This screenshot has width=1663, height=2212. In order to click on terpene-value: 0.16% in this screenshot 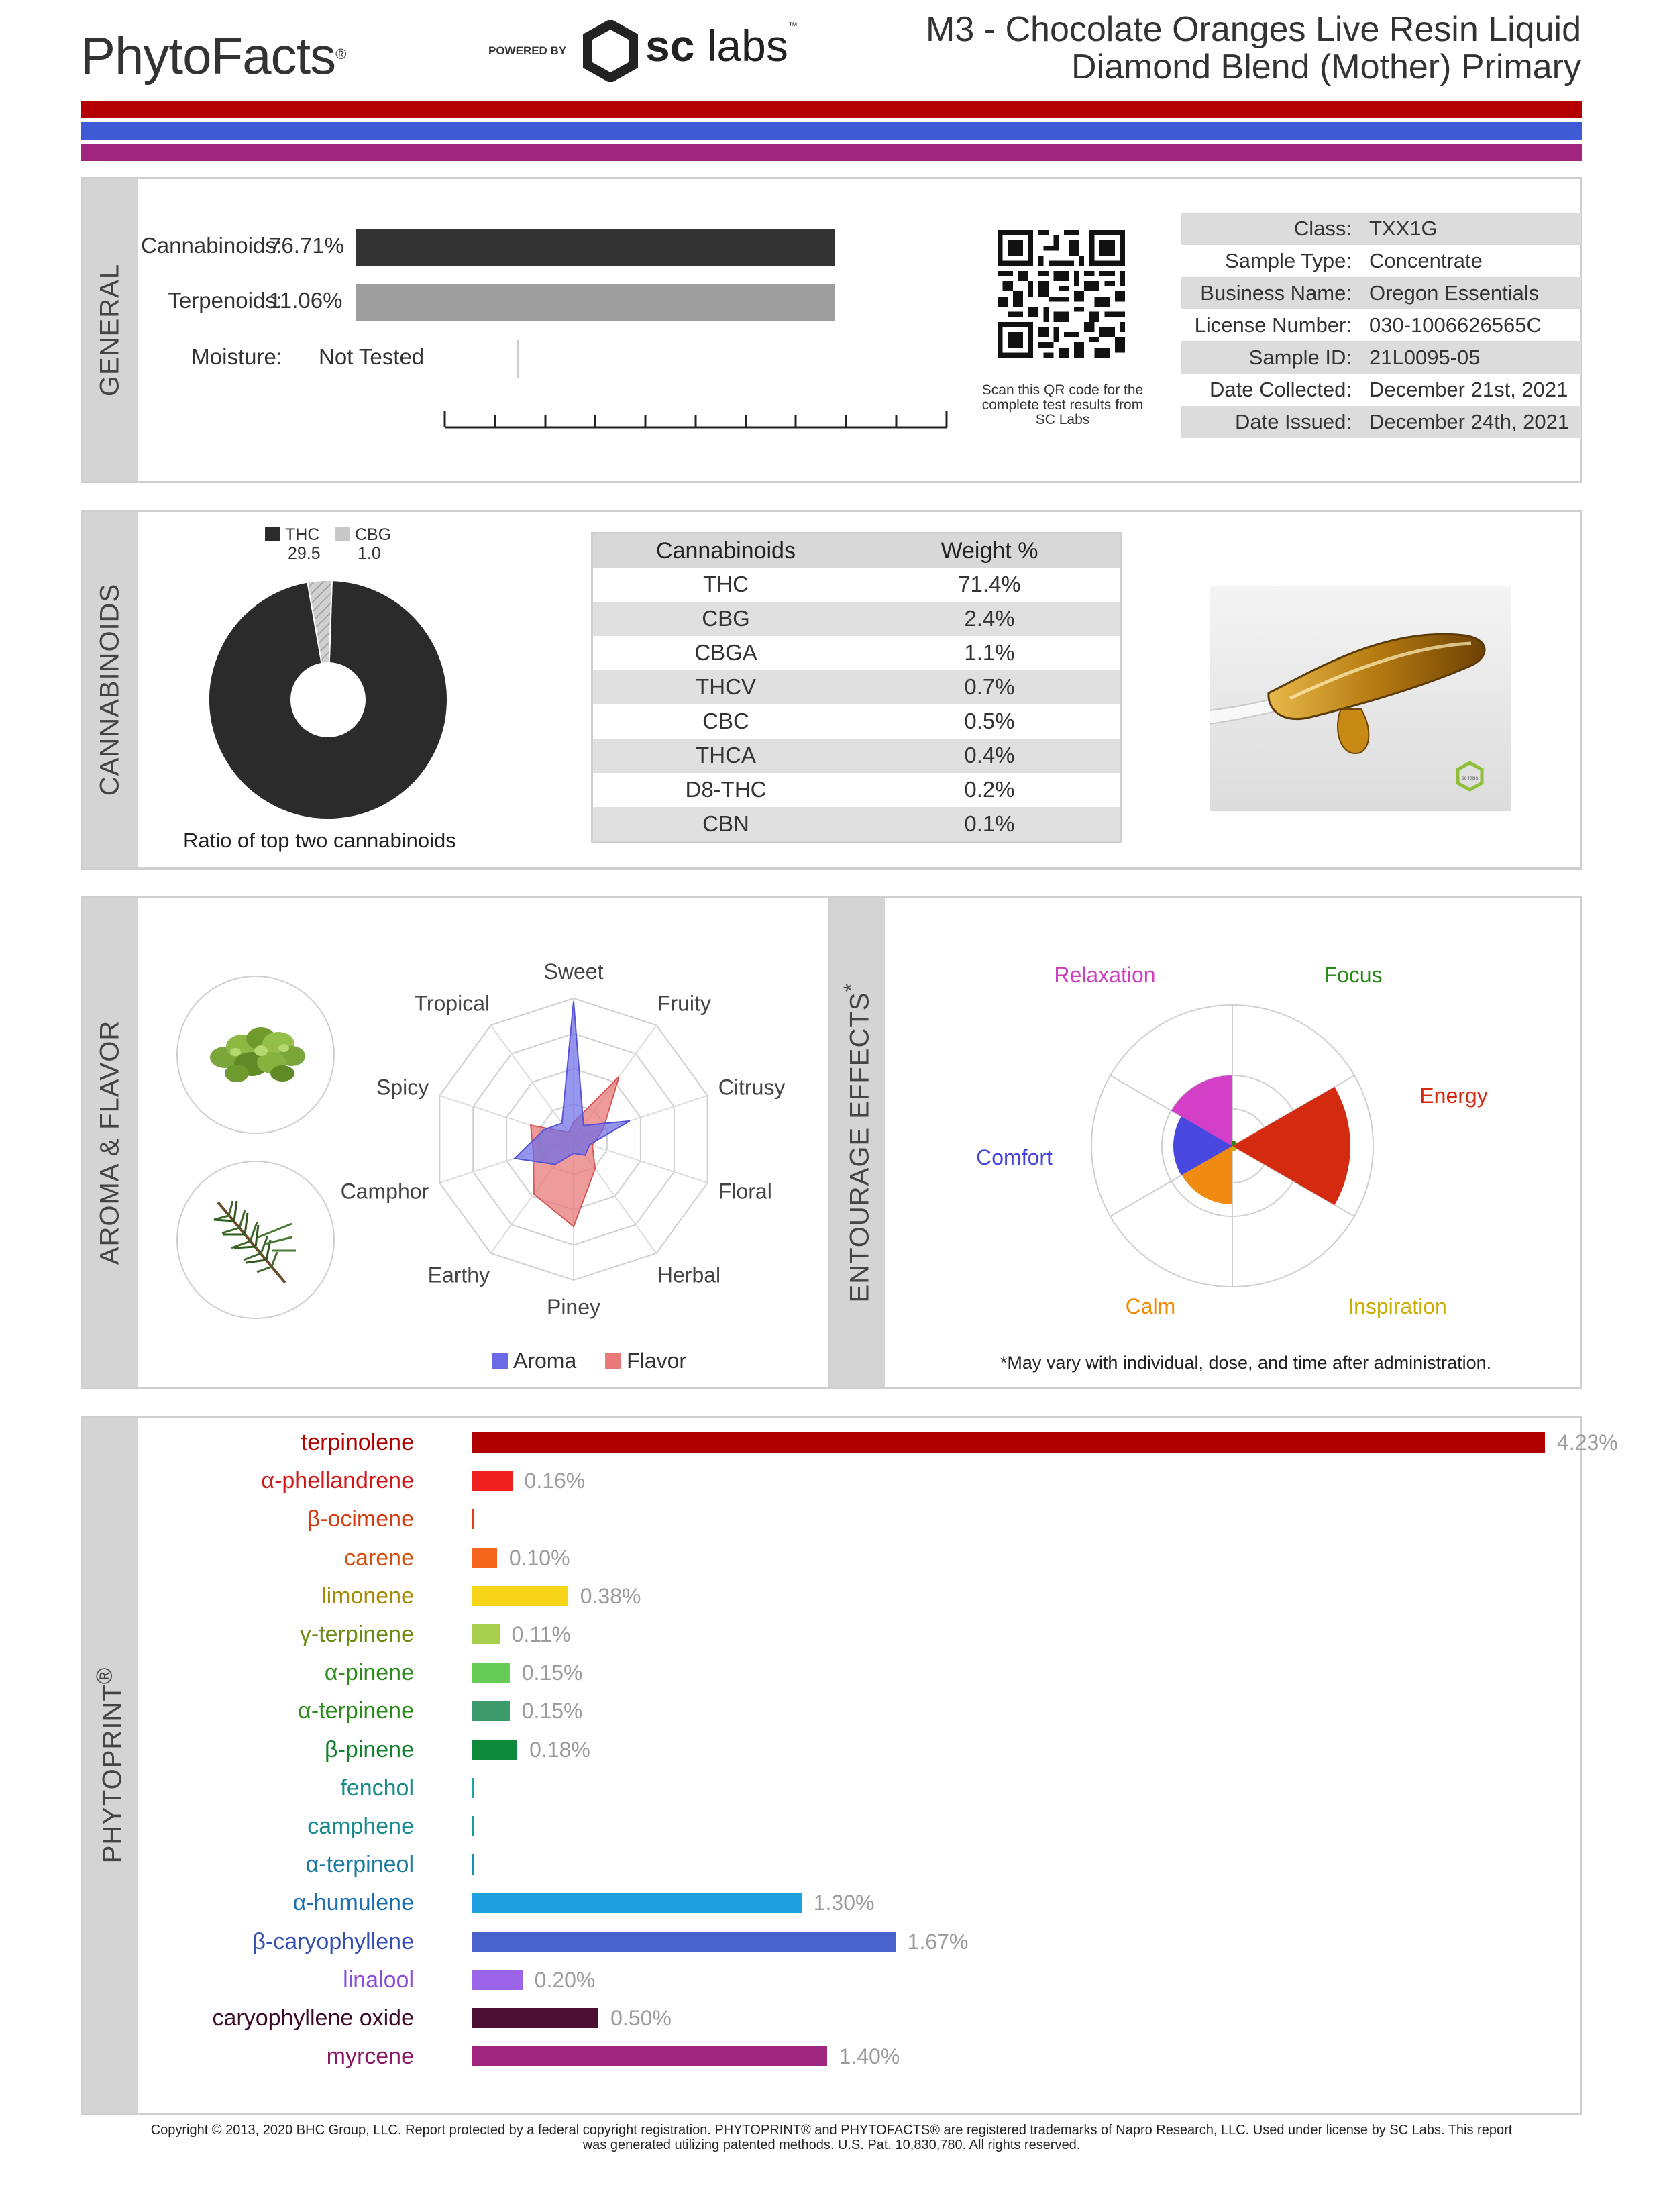, I will do `click(555, 1481)`.